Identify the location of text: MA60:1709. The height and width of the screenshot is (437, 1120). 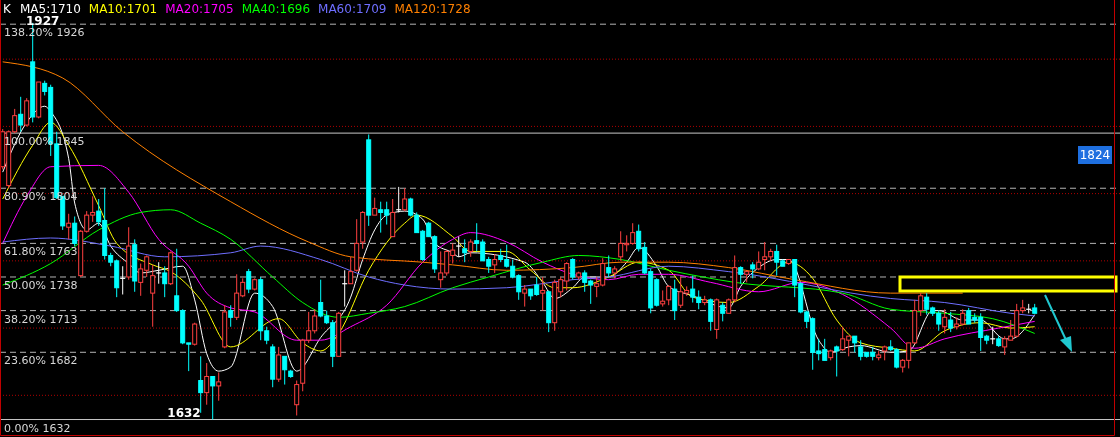
(352, 9).